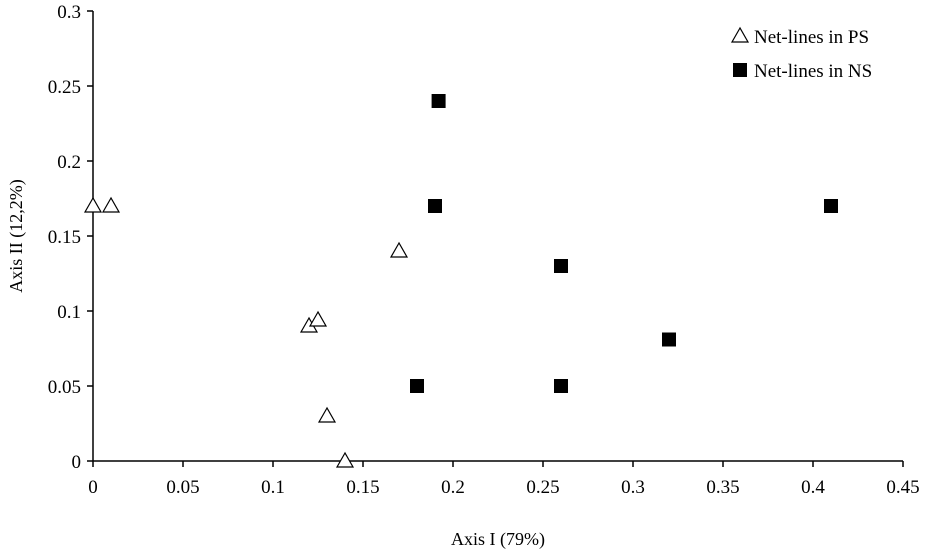  What do you see at coordinates (633, 487) in the screenshot?
I see `x-tick-label: 0.3` at bounding box center [633, 487].